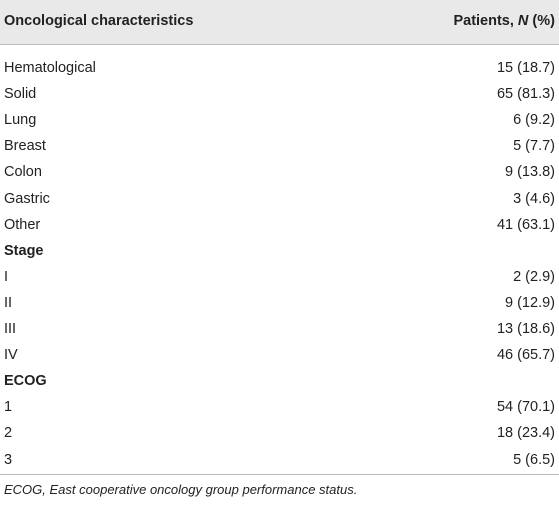 The height and width of the screenshot is (514, 559). Describe the element at coordinates (279, 474) in the screenshot. I see `table-rule` at that location.